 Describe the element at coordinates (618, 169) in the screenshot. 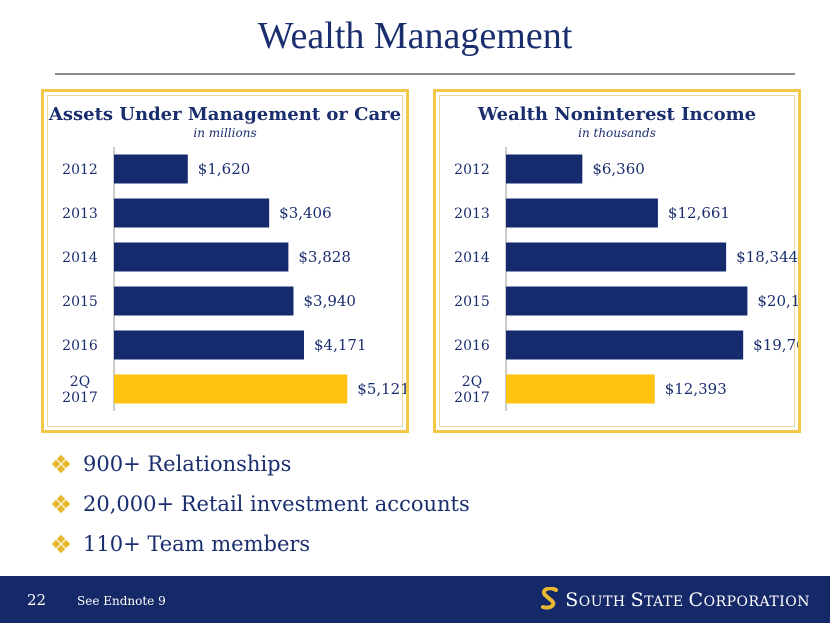

I see `data-label: $6,360` at that location.